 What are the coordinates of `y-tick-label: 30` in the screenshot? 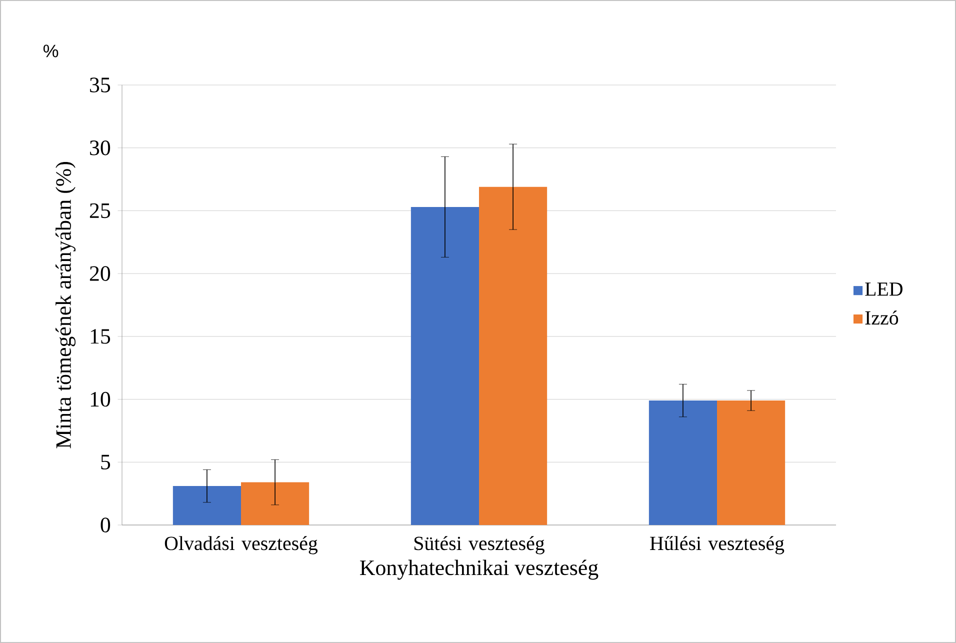 It's located at (100, 148).